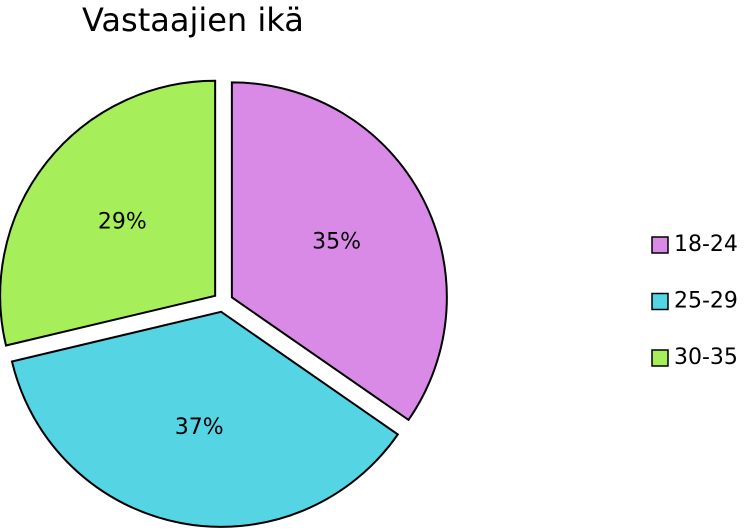 This screenshot has height=530, width=754. I want to click on data-label: 37%, so click(199, 427).